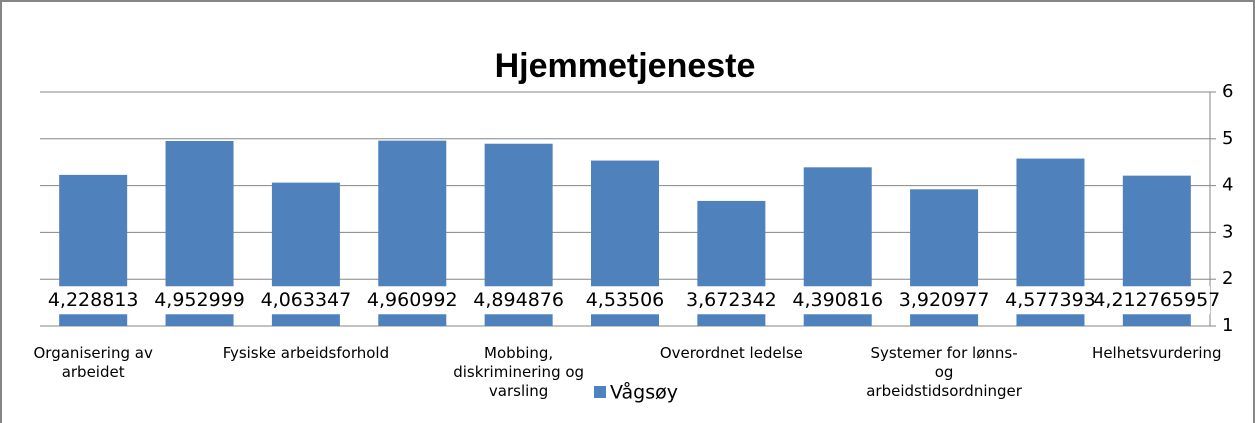 The image size is (1255, 423). I want to click on y-tick-label: 6, so click(1227, 91).